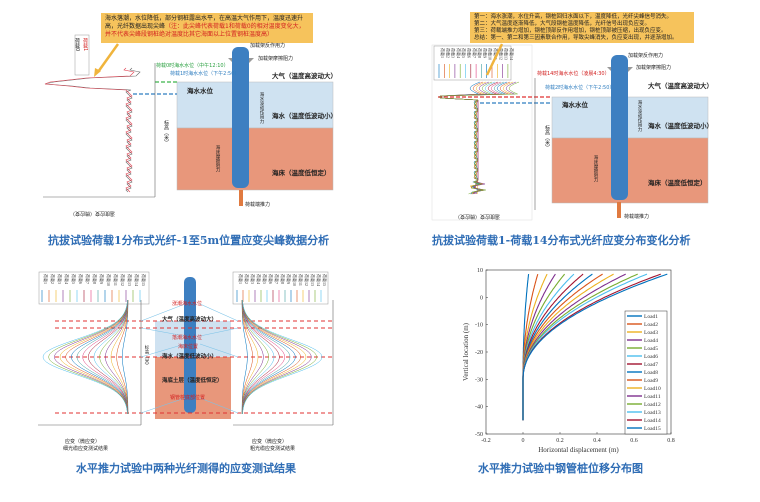 The height and width of the screenshot is (502, 760). Describe the element at coordinates (205, 74) in the screenshot. I see `water-level-1-label: 荷载1时海水水位（下午2:50）` at that location.